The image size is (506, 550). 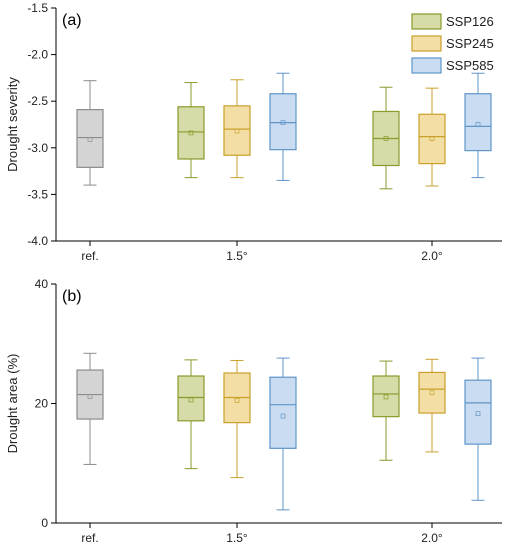 I want to click on y-tick-label: -1.5, so click(x=37, y=8).